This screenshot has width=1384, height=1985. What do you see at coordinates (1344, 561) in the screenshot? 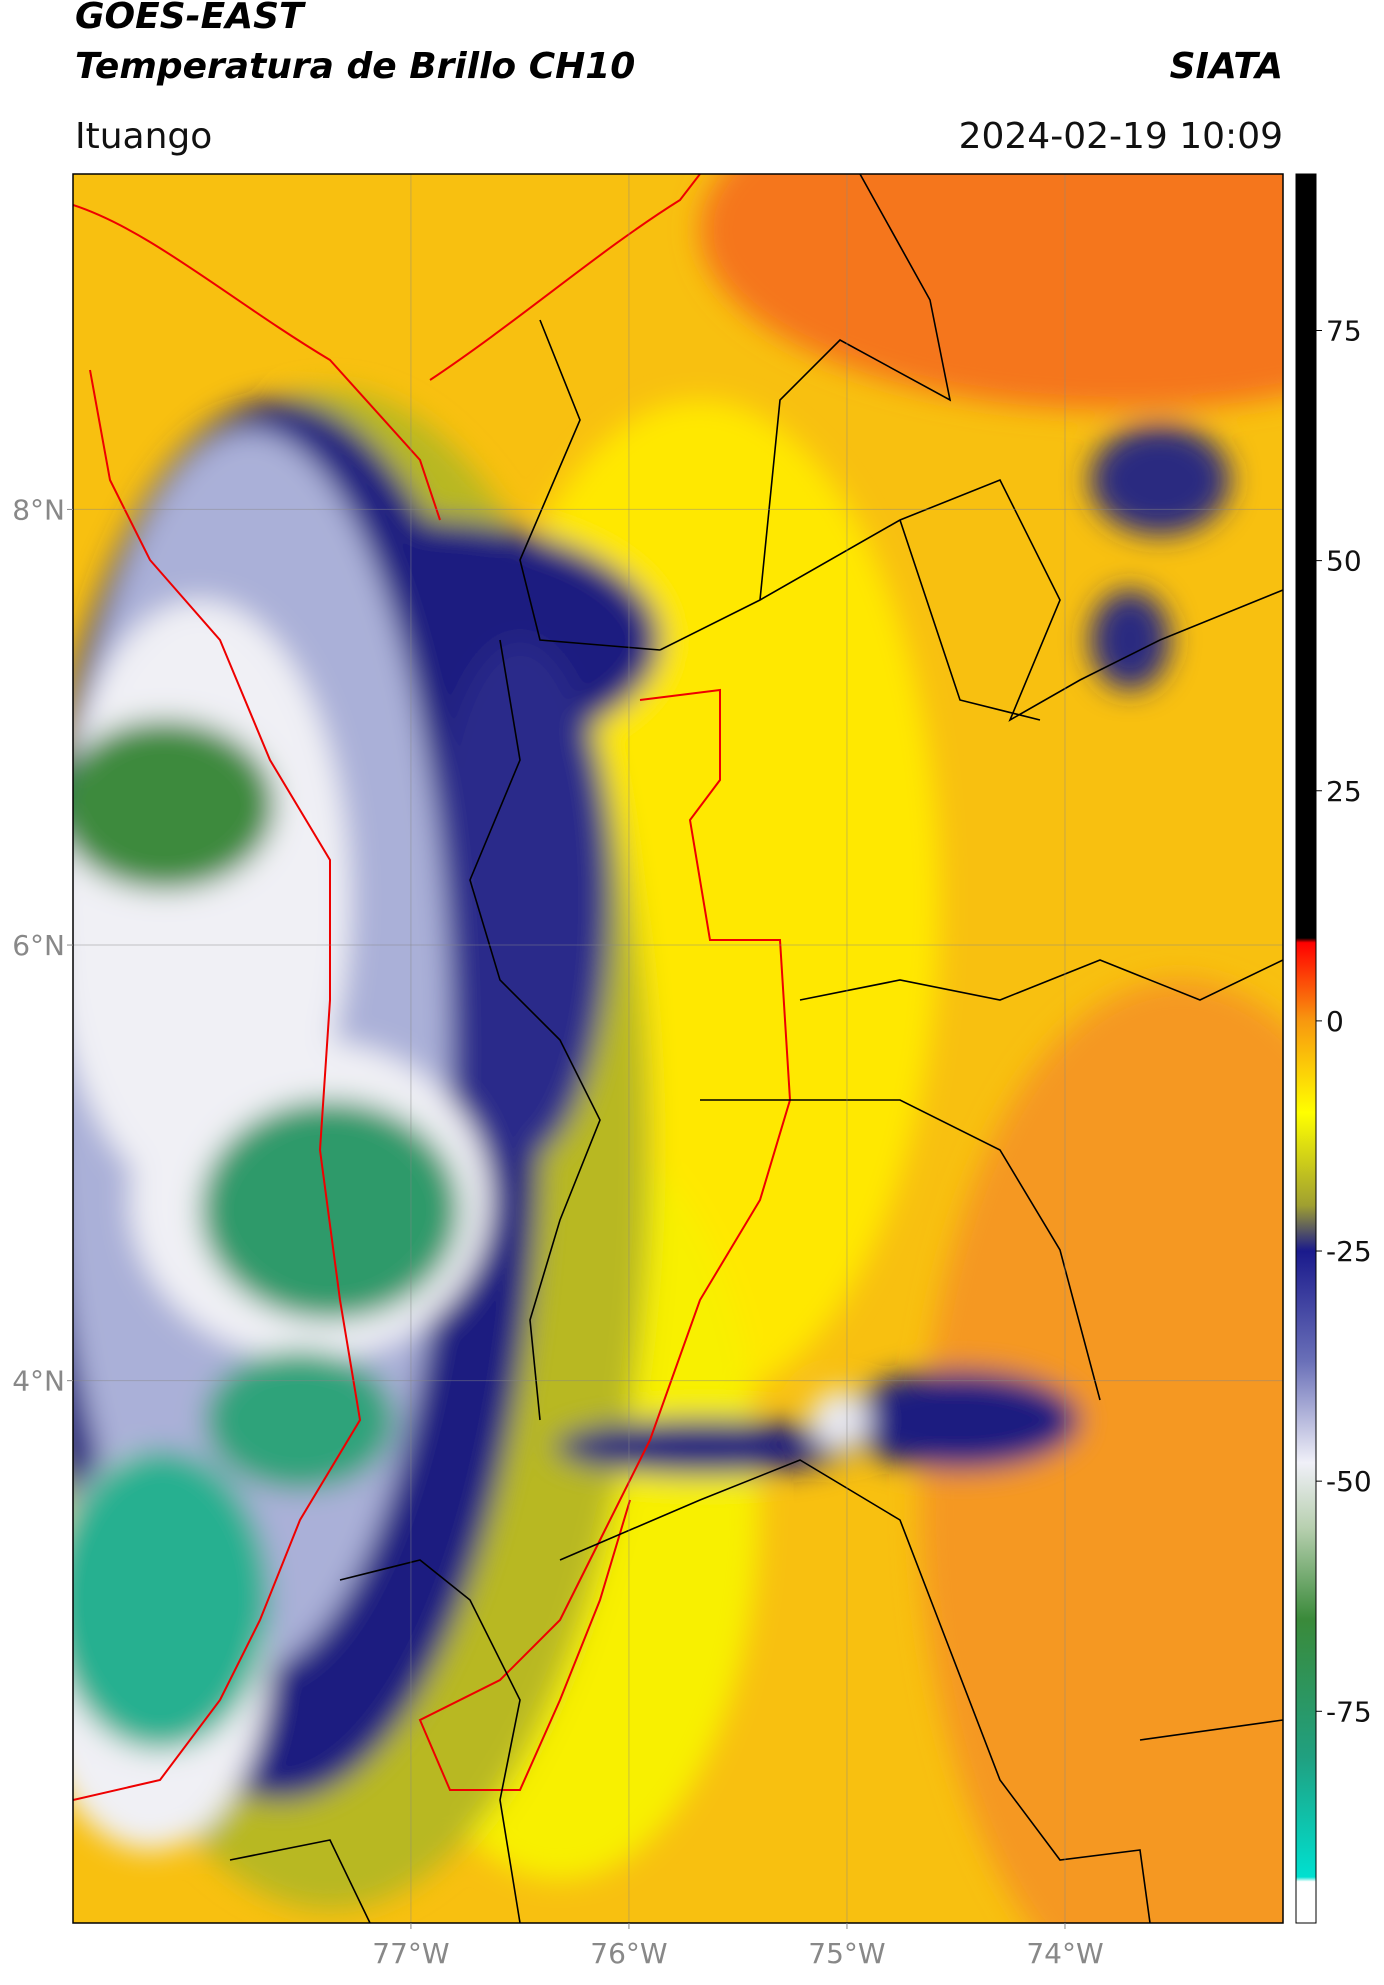
I see `colorbar-tick-label: 50` at bounding box center [1344, 561].